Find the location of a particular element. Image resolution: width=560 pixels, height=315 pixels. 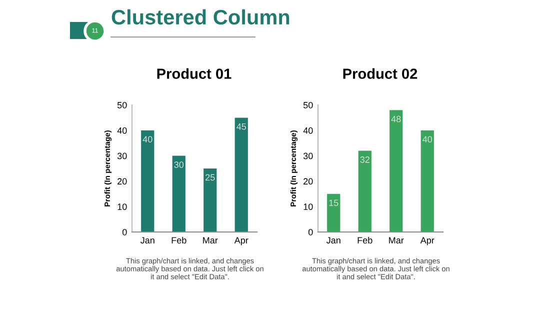

data-label: 45 is located at coordinates (241, 127).